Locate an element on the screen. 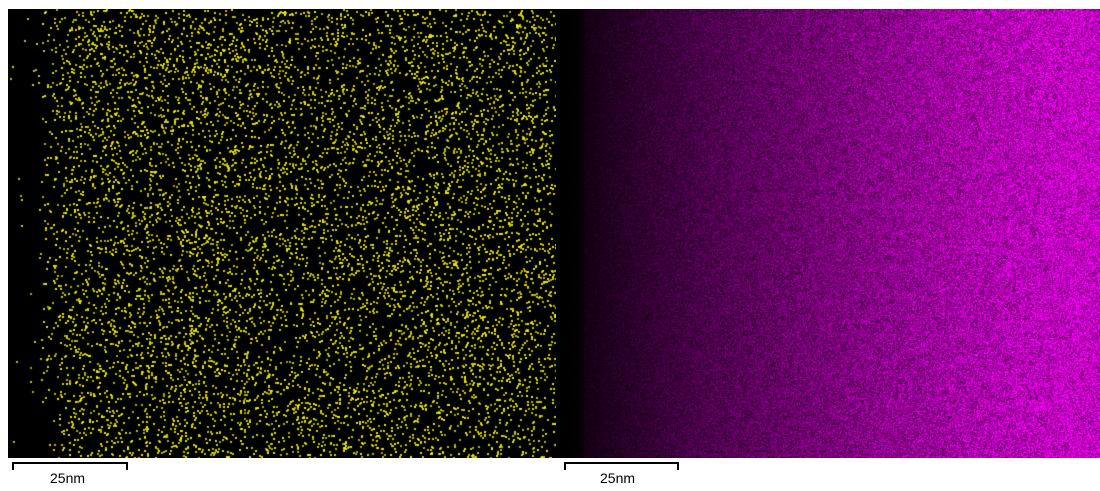  scale-bar-label-left: 25nm is located at coordinates (68, 478).